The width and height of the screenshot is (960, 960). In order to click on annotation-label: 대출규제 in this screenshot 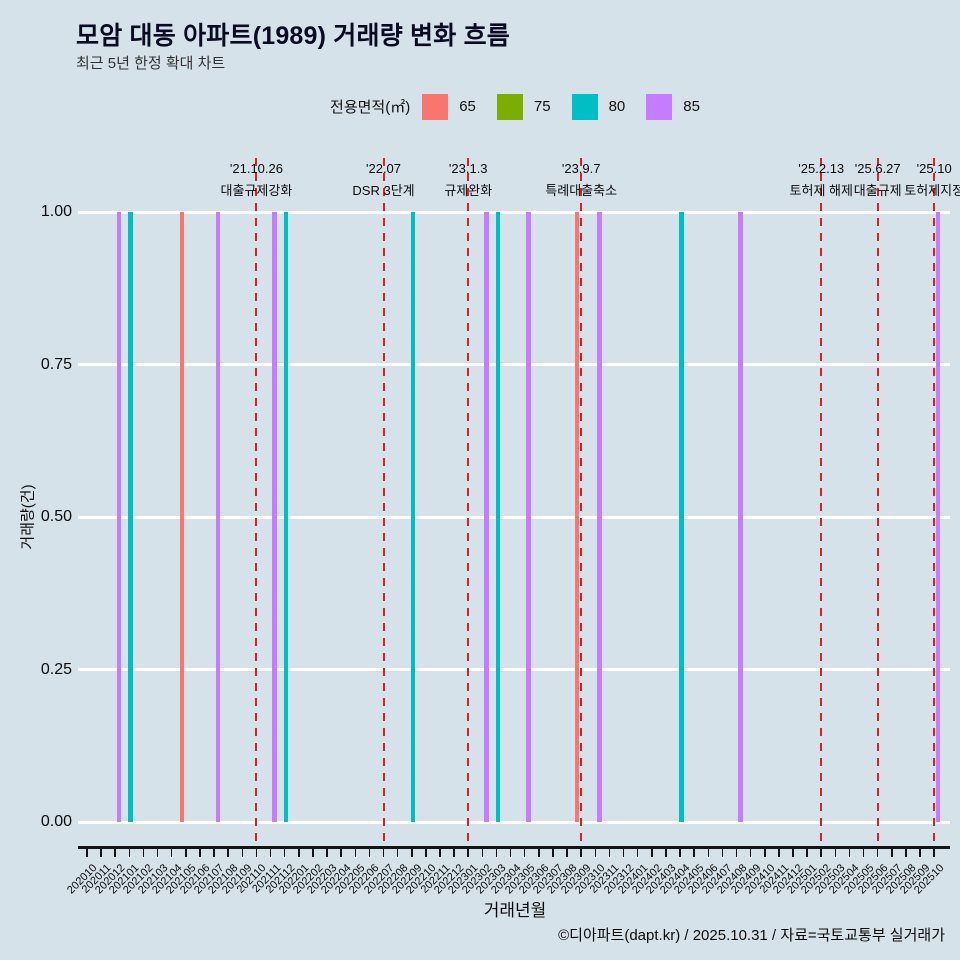, I will do `click(877, 190)`.